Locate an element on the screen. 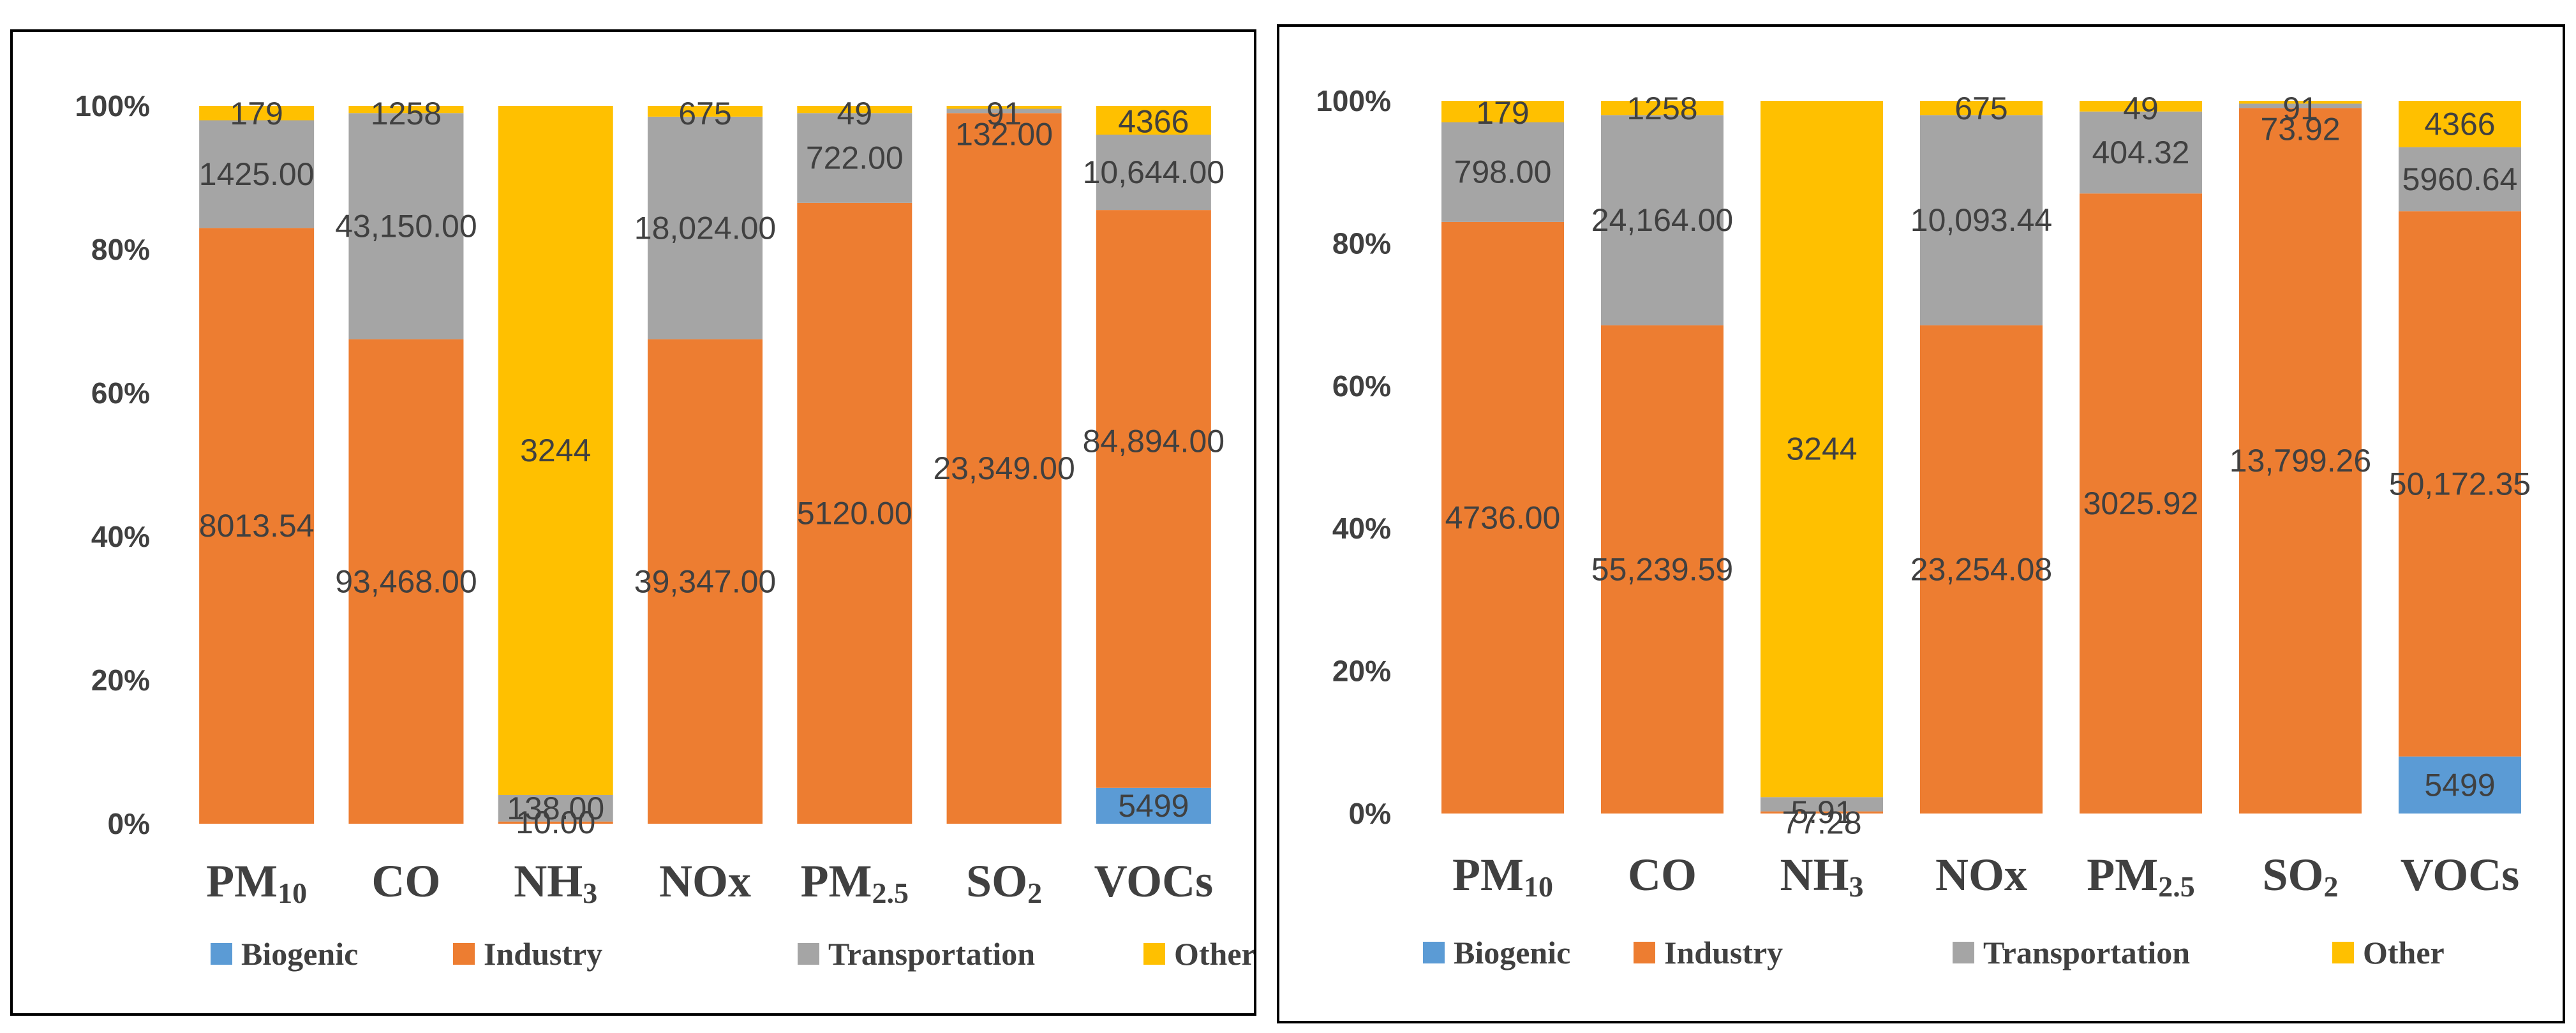  data-label: 55,239.59 is located at coordinates (1662, 569).